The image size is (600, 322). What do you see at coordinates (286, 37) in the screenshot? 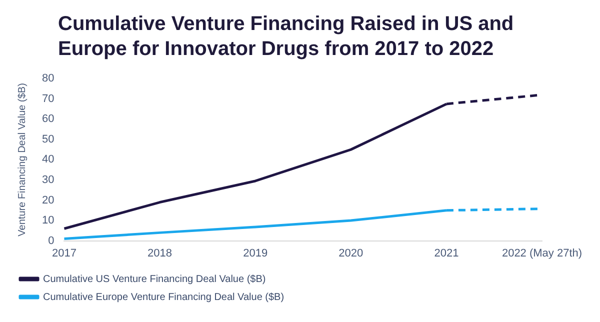
I see `chart-title: Cumulative Venture Financing Raised in US and Europe for Innovator Drugs from 2017 to 2022` at bounding box center [286, 37].